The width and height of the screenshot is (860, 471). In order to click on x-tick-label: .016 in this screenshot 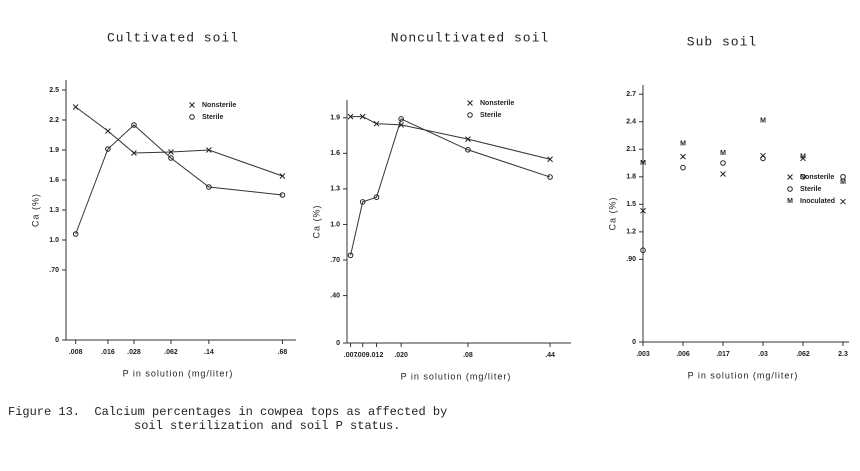, I will do `click(108, 352)`.